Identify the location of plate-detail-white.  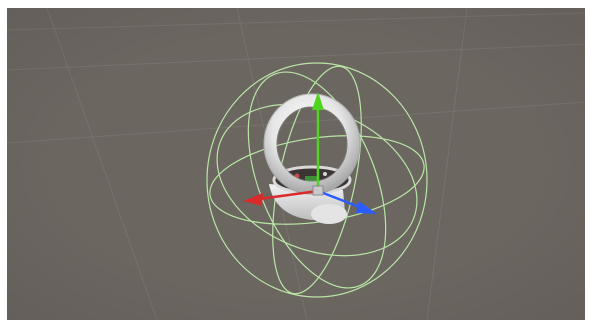
(325, 174).